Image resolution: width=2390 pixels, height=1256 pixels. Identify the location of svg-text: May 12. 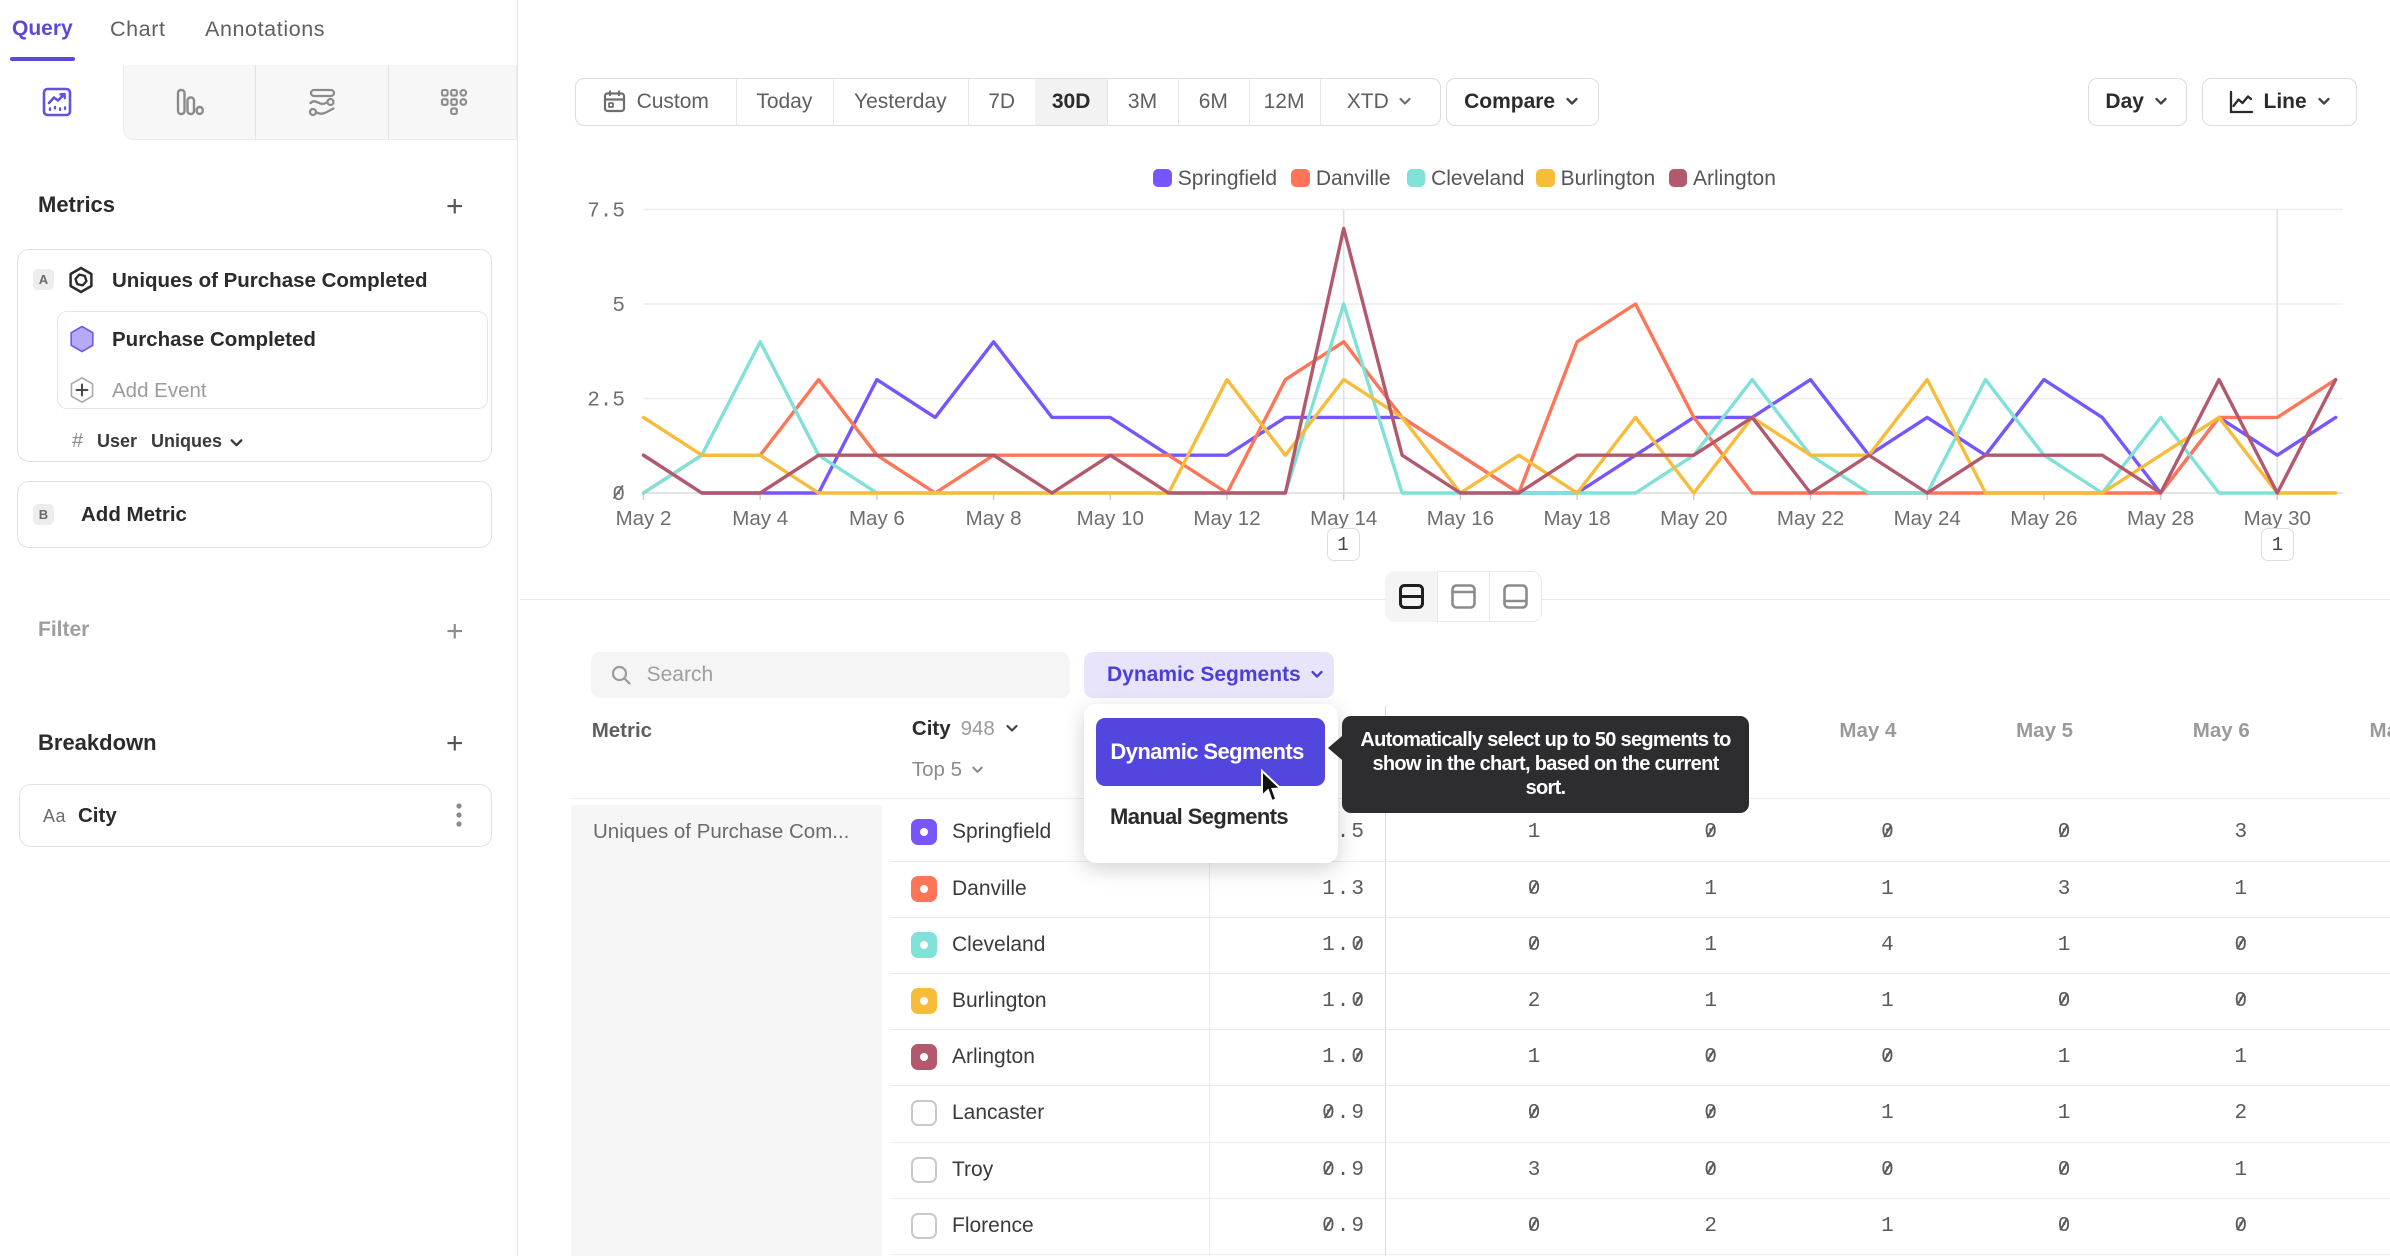
(1226, 518).